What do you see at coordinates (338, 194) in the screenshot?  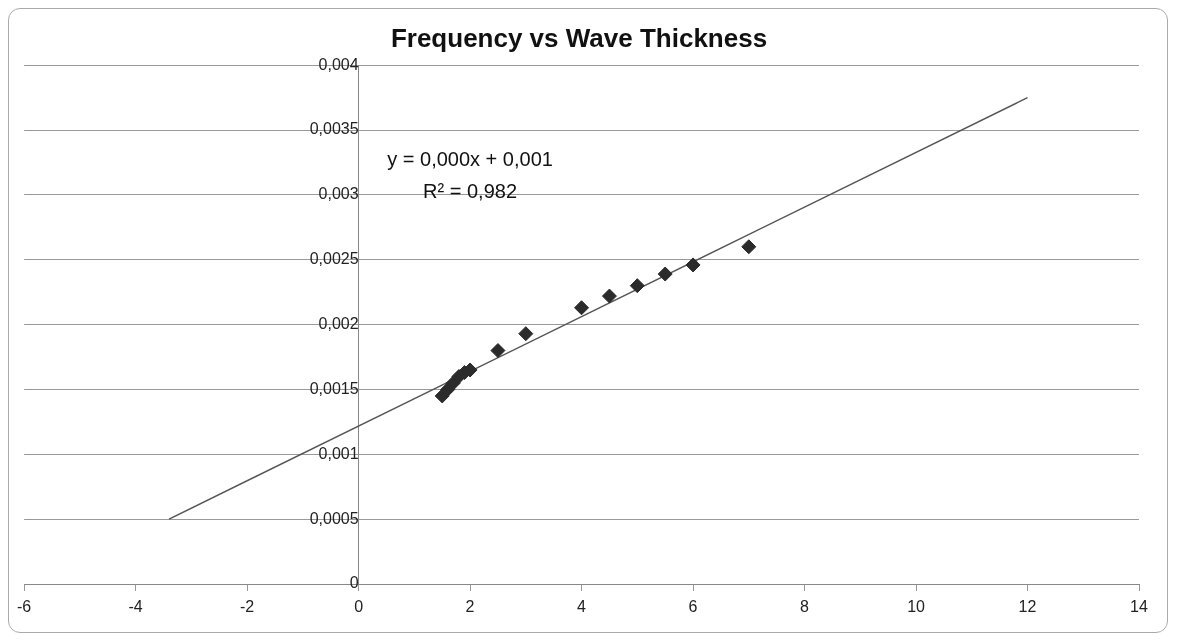 I see `y-tick-label: 0,003` at bounding box center [338, 194].